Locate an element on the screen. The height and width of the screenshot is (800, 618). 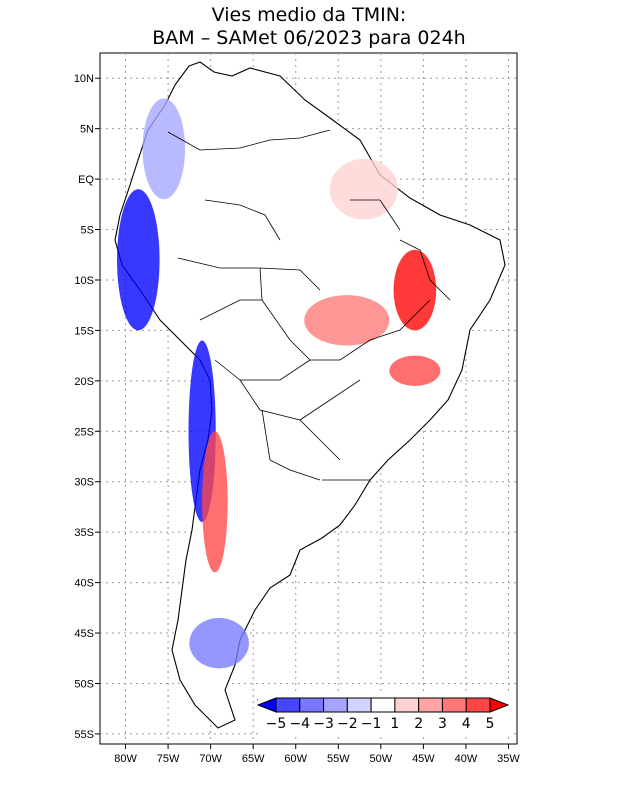
colorbar-label: −1 is located at coordinates (371, 724).